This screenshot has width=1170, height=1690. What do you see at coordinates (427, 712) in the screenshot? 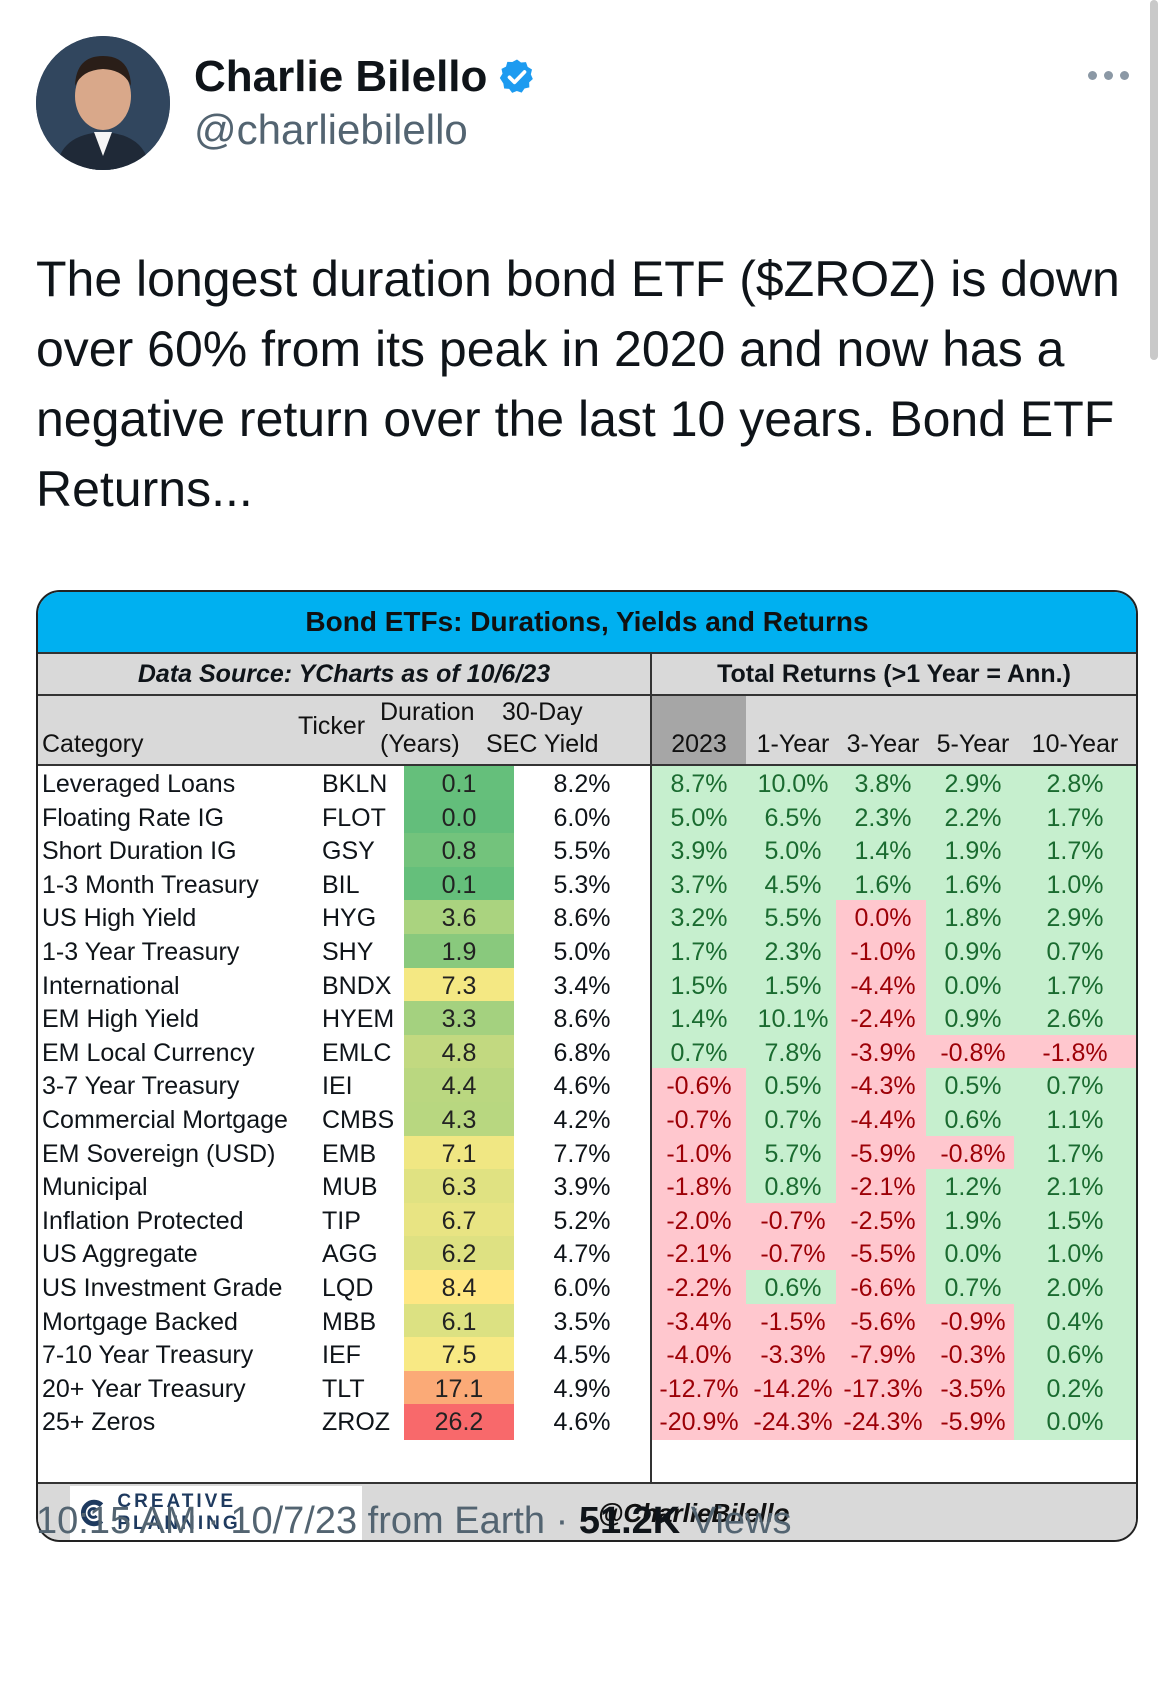
I see `header-duration: Duration` at bounding box center [427, 712].